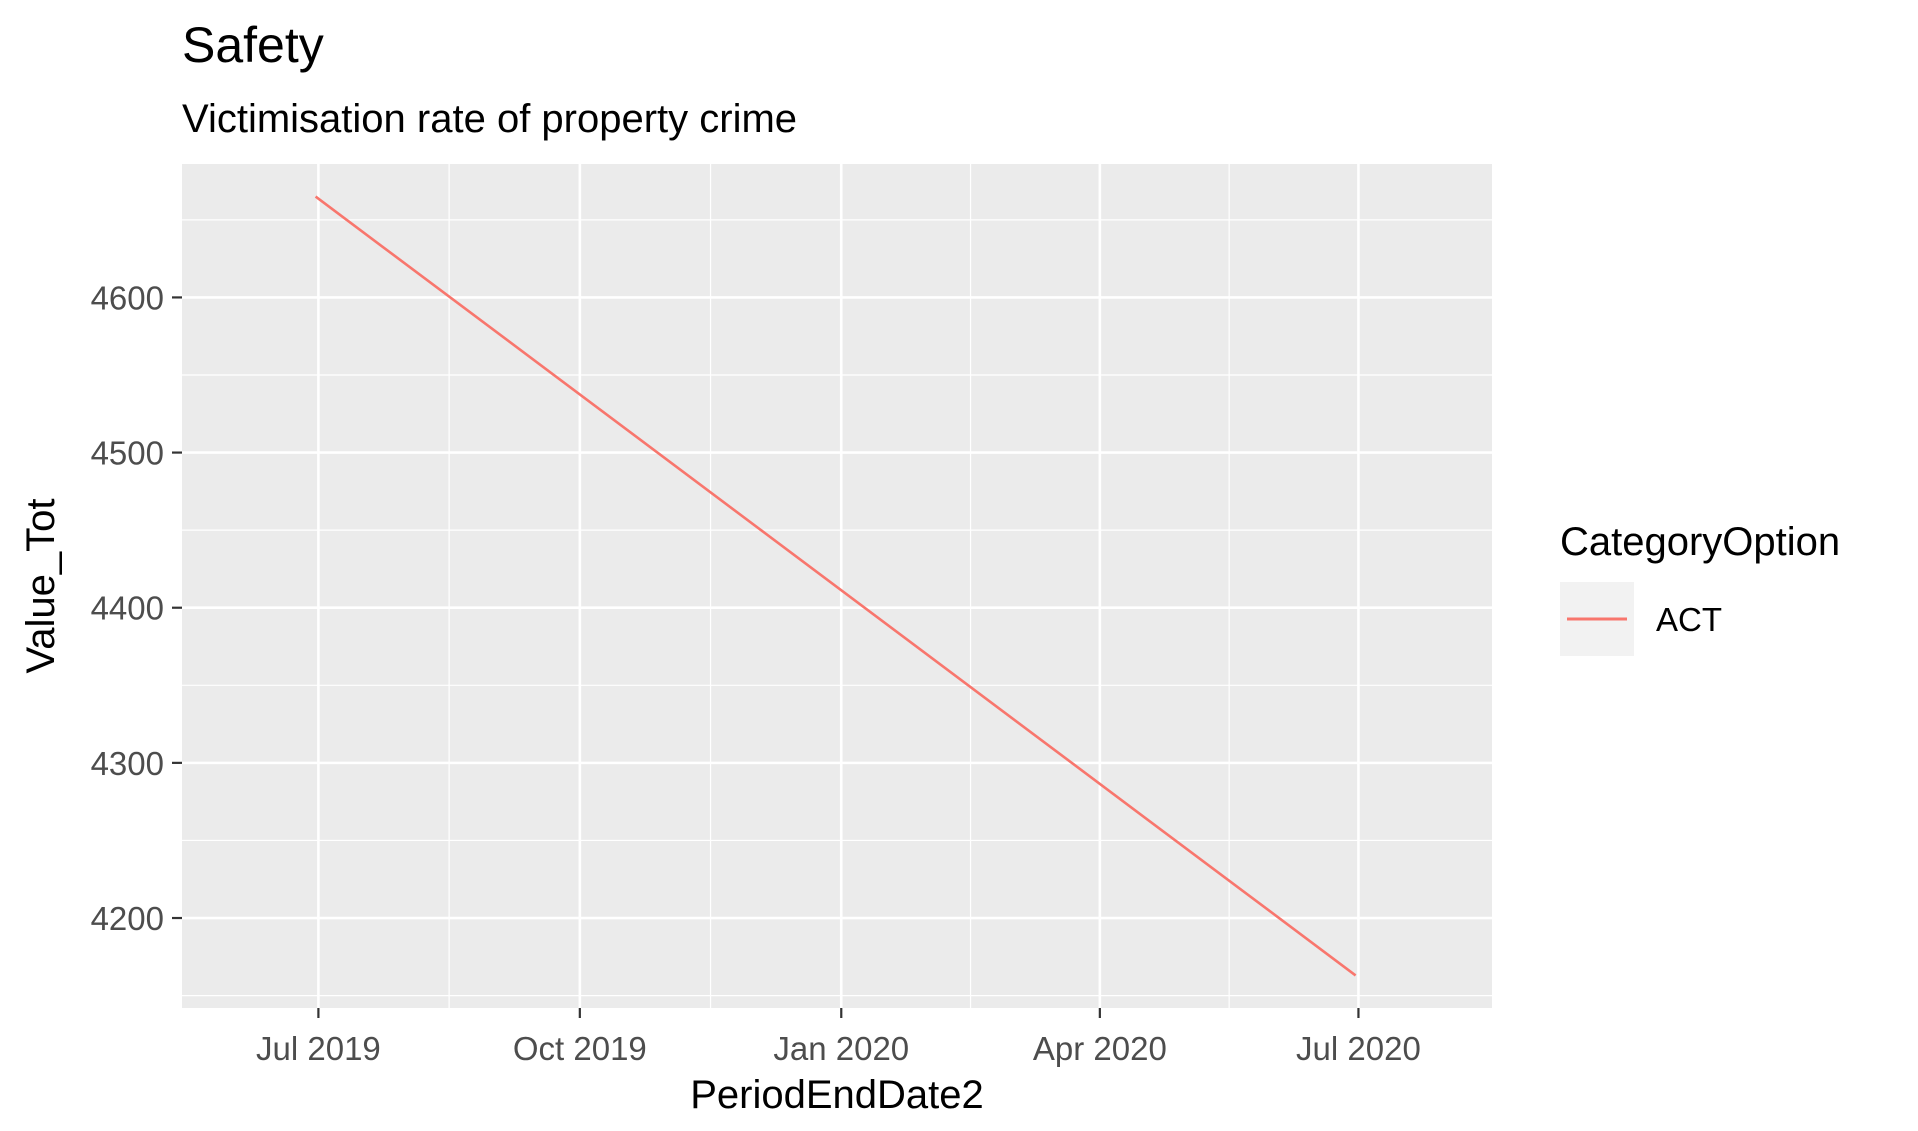  I want to click on legend-title: CategoryOption, so click(1700, 542).